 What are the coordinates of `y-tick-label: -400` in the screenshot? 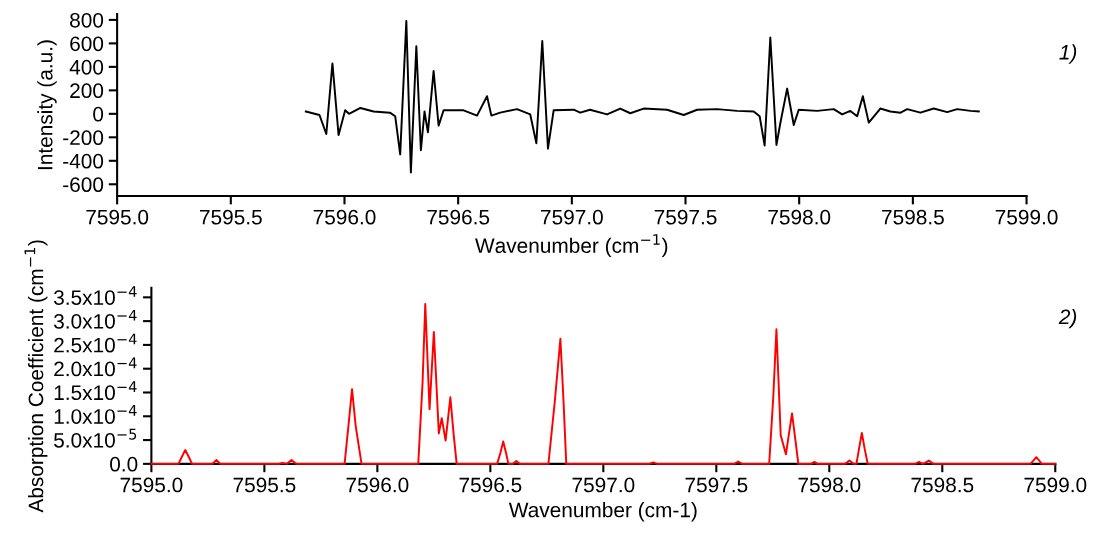 It's located at (83, 161).